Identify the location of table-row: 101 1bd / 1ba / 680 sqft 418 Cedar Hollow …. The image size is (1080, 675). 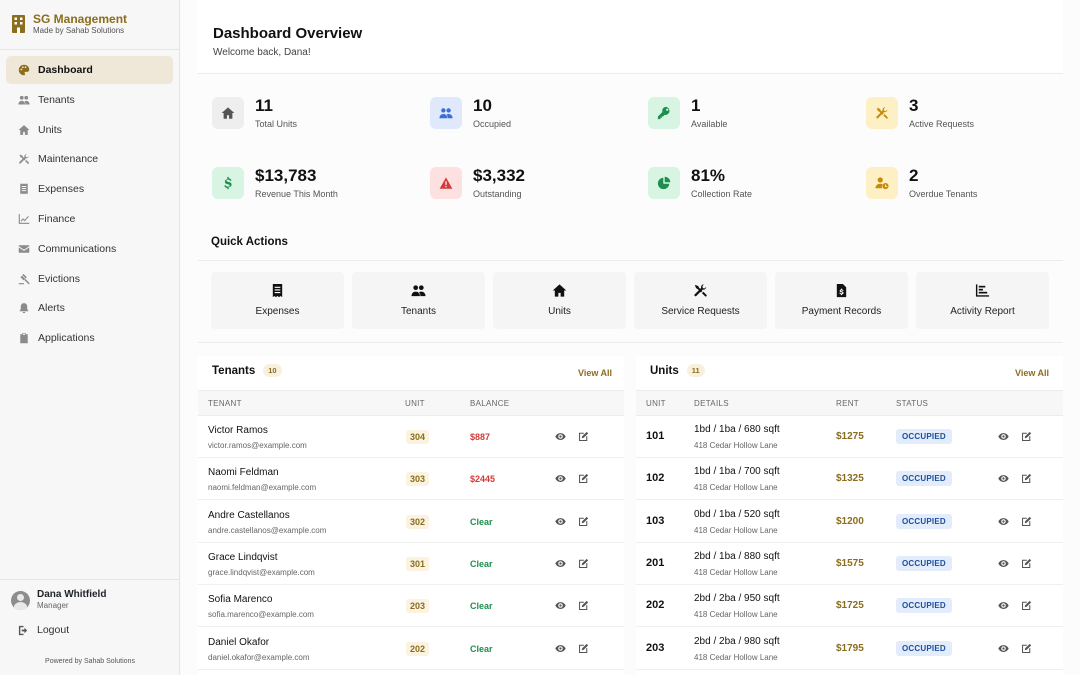
(849, 437).